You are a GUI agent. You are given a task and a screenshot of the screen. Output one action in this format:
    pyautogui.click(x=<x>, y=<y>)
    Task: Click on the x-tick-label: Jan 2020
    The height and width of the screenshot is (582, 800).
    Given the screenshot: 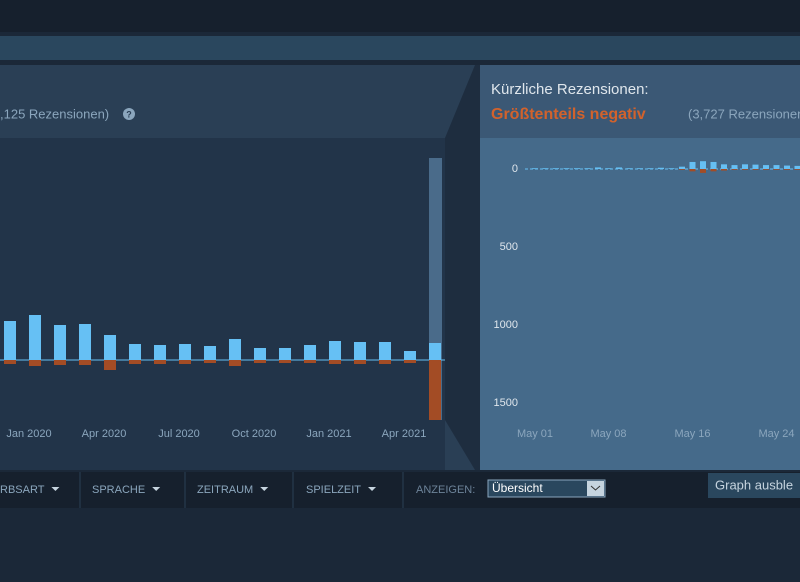 What is the action you would take?
    pyautogui.click(x=28, y=434)
    